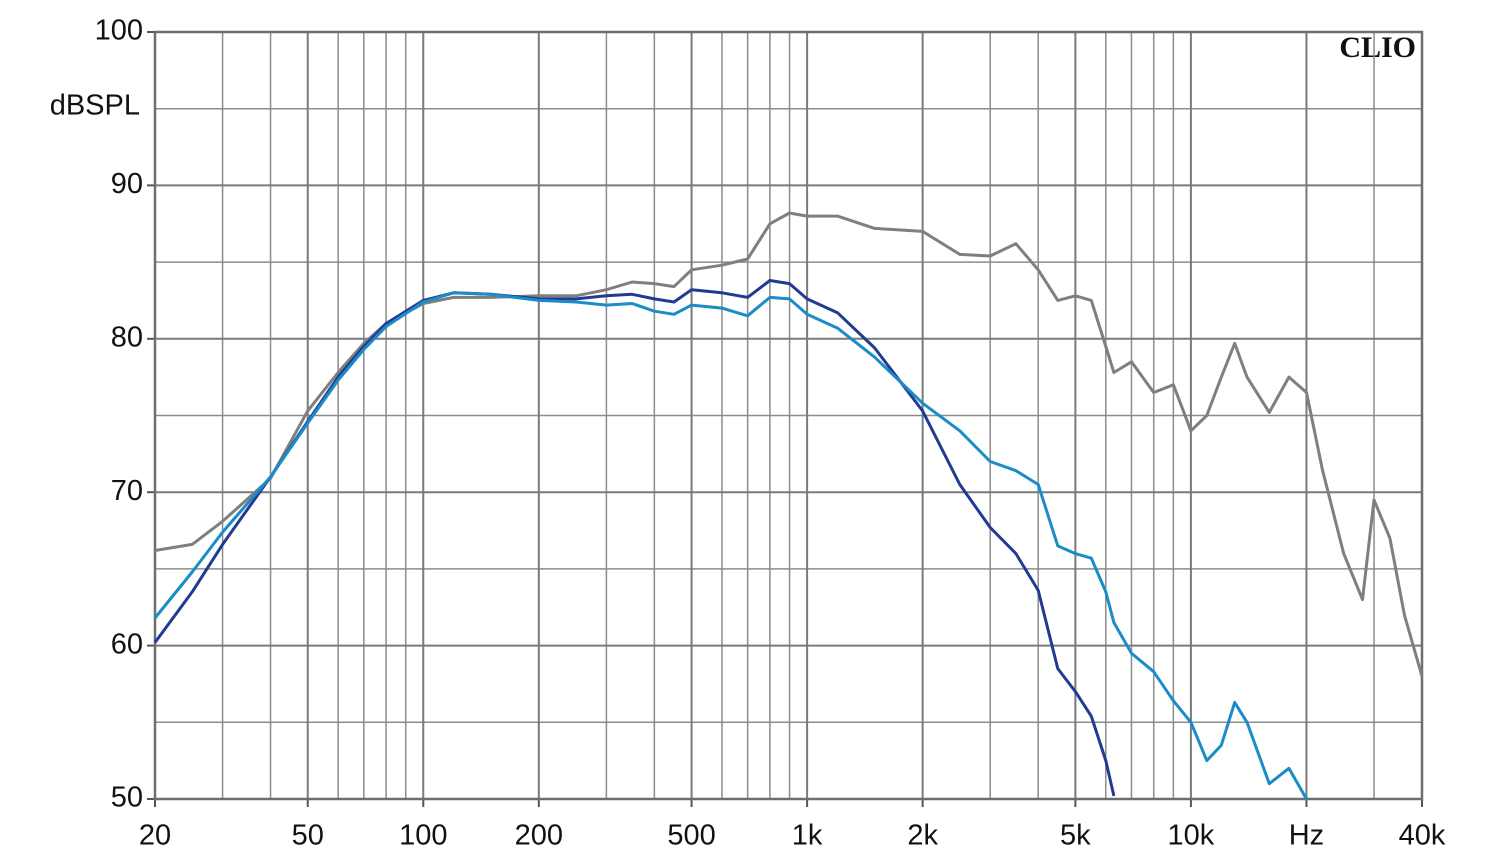 This screenshot has height=864, width=1500. What do you see at coordinates (1191, 836) in the screenshot?
I see `x-tick-label: 10k` at bounding box center [1191, 836].